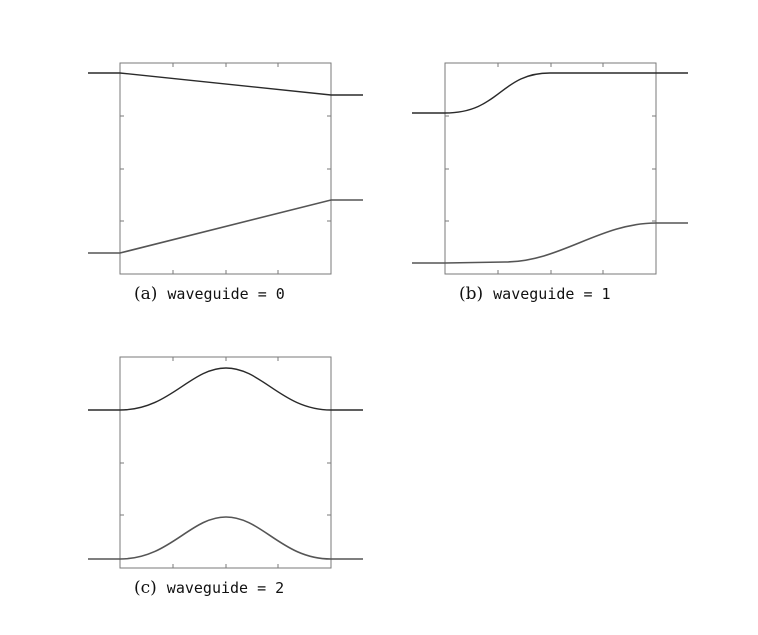  Describe the element at coordinates (550, 243) in the screenshot. I see `panel-b-lower-waveguide` at that location.